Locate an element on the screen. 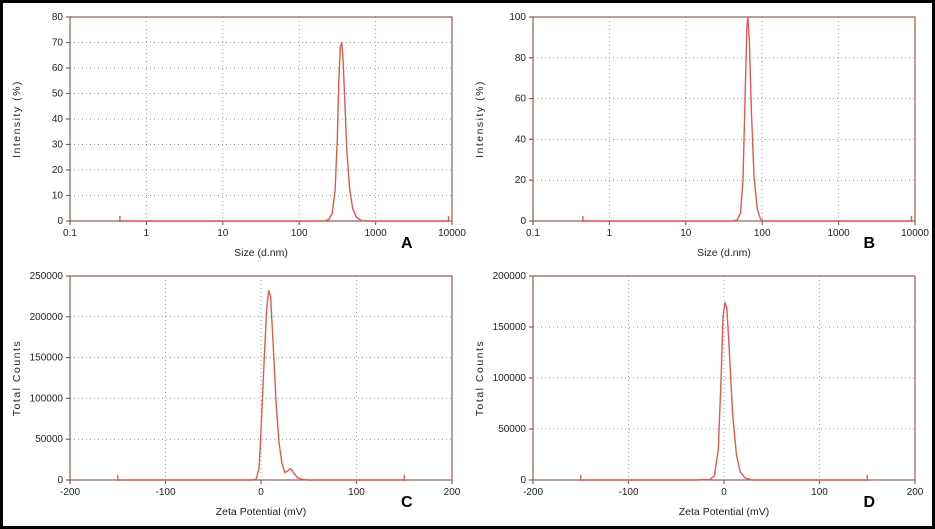 The height and width of the screenshot is (529, 935). panel-label-d: D is located at coordinates (869, 502).